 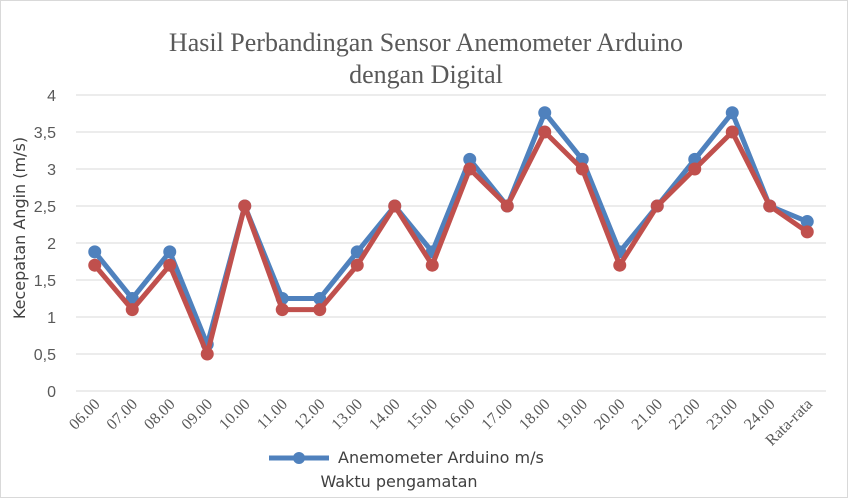 I want to click on legend-label: Anemometer Arduino m/s, so click(x=441, y=457).